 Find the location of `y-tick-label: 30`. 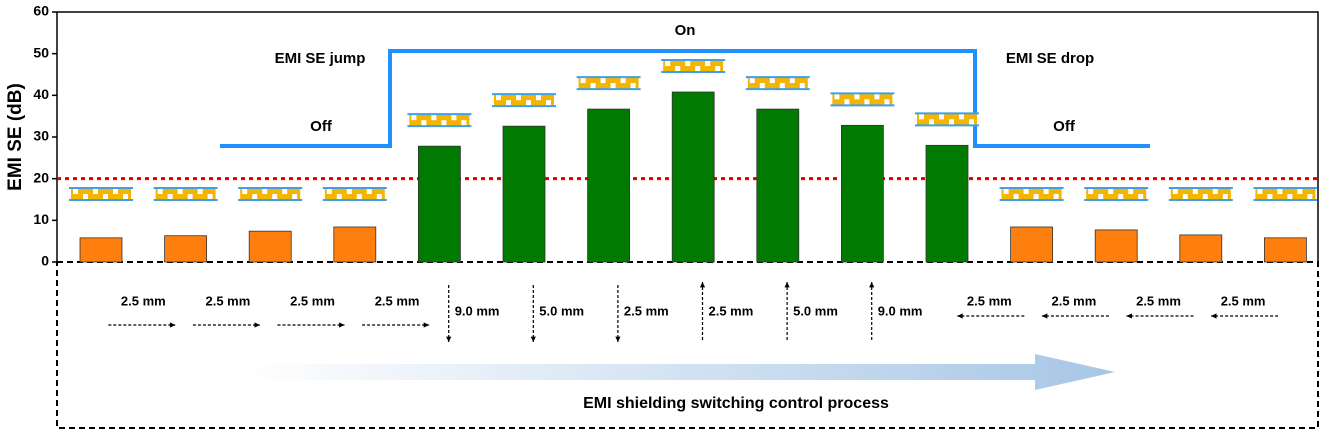

y-tick-label: 30 is located at coordinates (41, 136).